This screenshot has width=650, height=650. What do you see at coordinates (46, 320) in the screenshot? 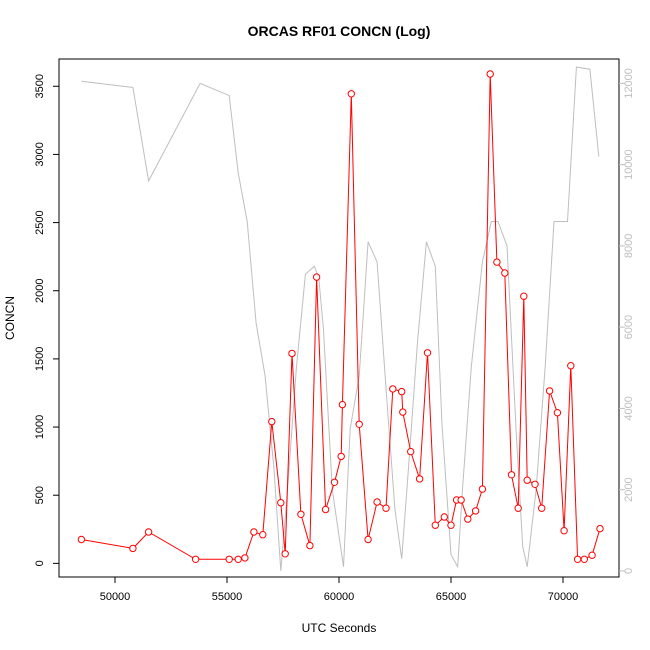
I see `y-axis: 0 500 1000 1500 2000 2500 3000 3500` at bounding box center [46, 320].